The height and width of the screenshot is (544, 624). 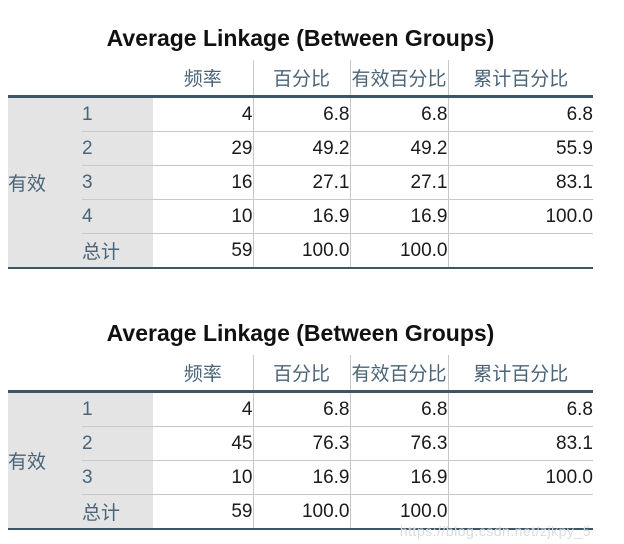 I want to click on table-row: 4 10 16.9 16.9 100.0, so click(x=300, y=216).